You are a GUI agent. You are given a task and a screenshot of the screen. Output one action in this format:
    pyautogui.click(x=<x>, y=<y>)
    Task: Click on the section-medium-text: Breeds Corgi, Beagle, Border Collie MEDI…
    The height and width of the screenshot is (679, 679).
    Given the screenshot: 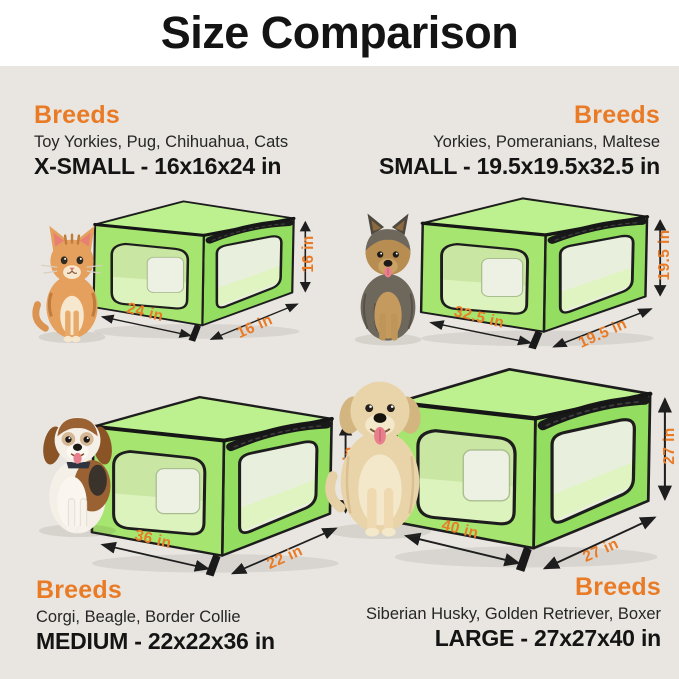 What is the action you would take?
    pyautogui.click(x=196, y=615)
    